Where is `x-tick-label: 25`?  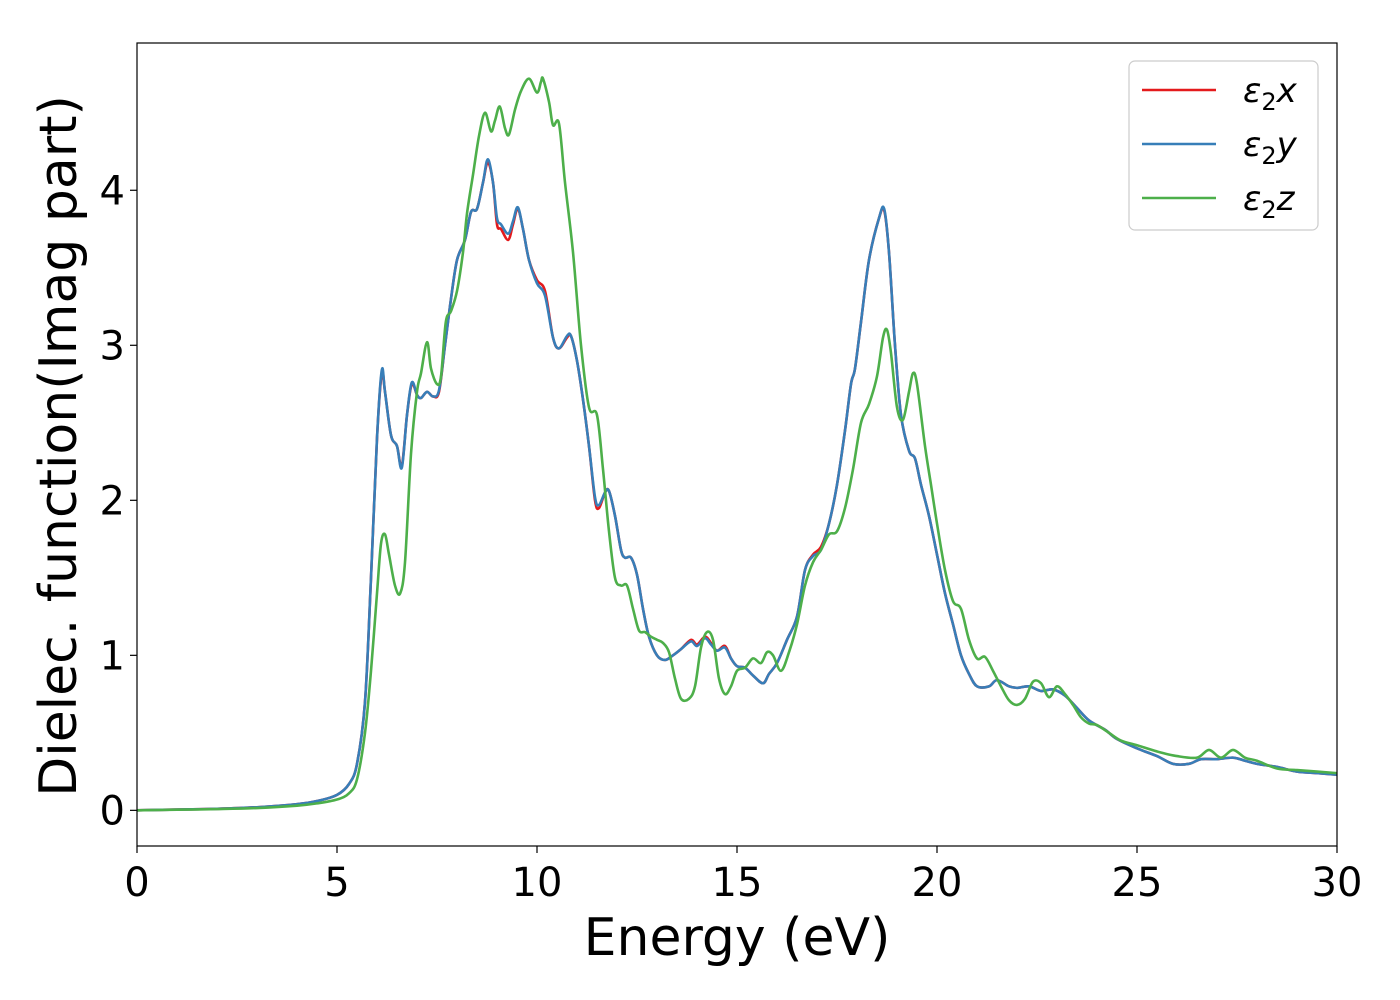 x-tick-label: 25 is located at coordinates (1137, 883).